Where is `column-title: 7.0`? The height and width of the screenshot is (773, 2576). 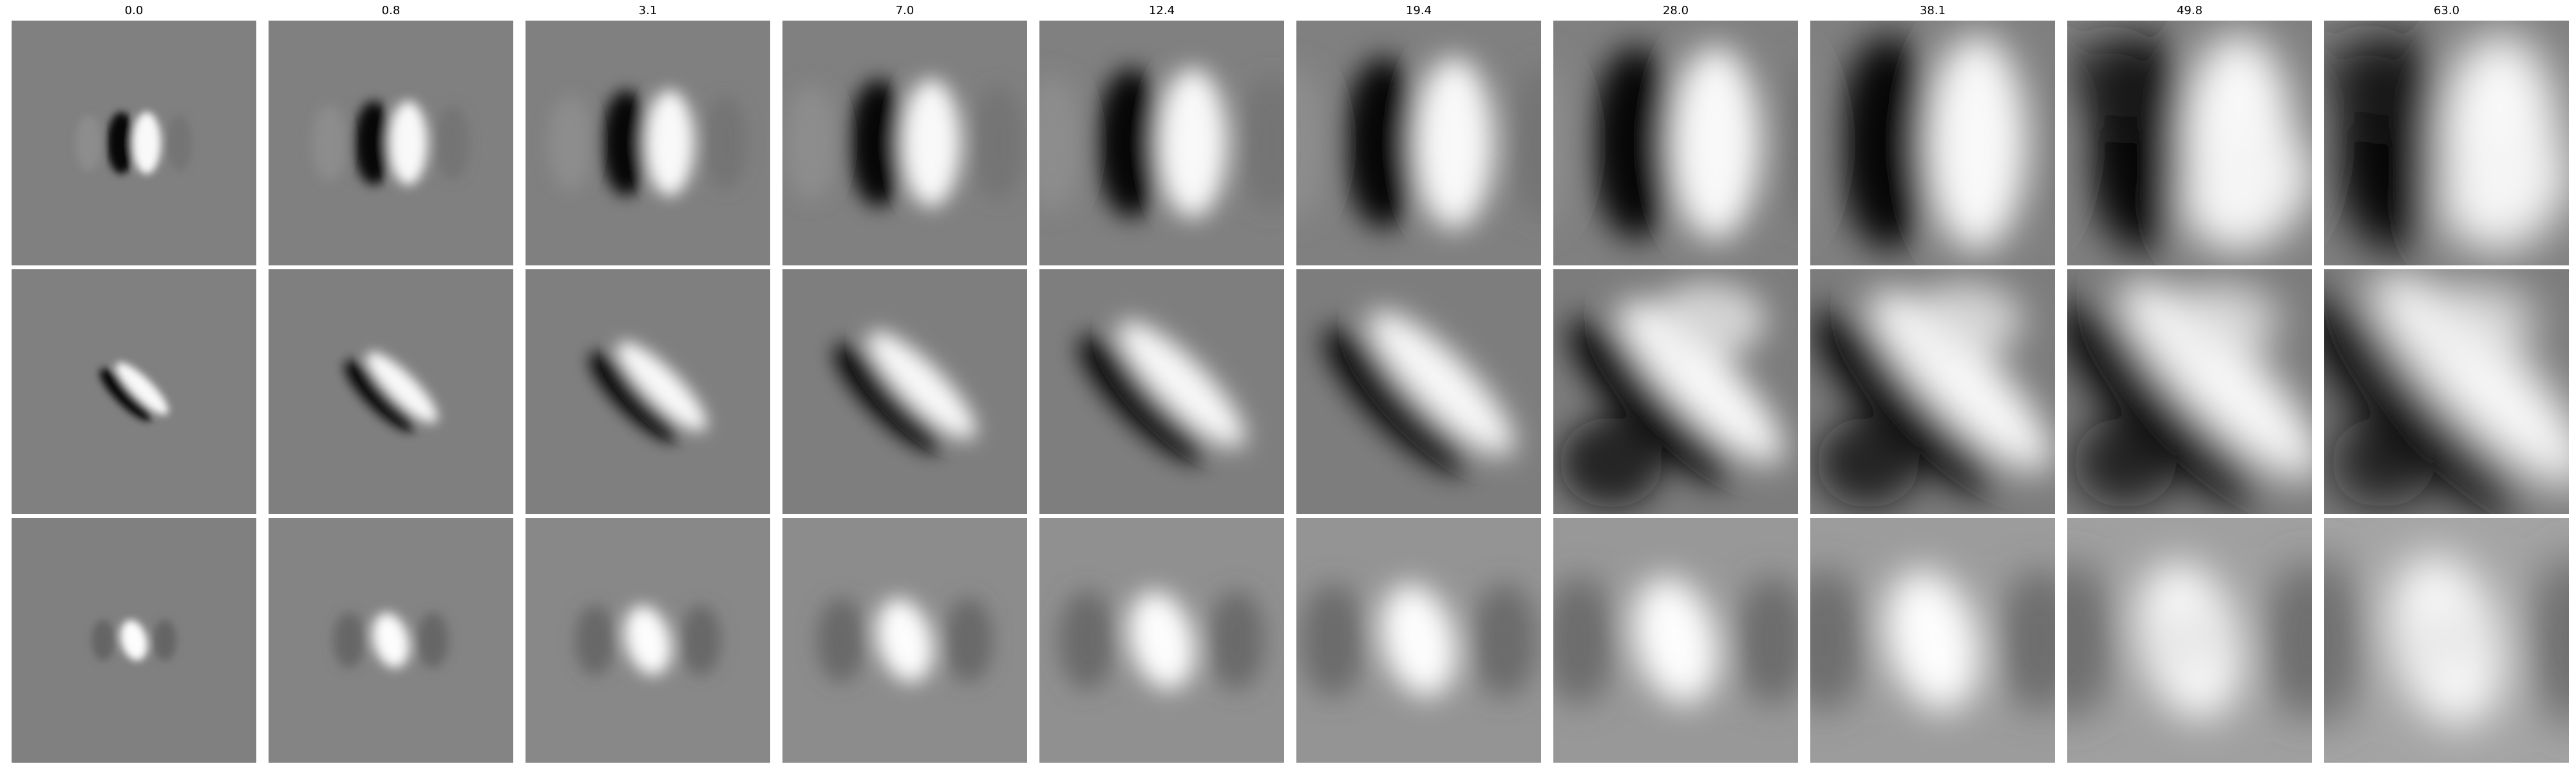
column-title: 7.0 is located at coordinates (905, 10).